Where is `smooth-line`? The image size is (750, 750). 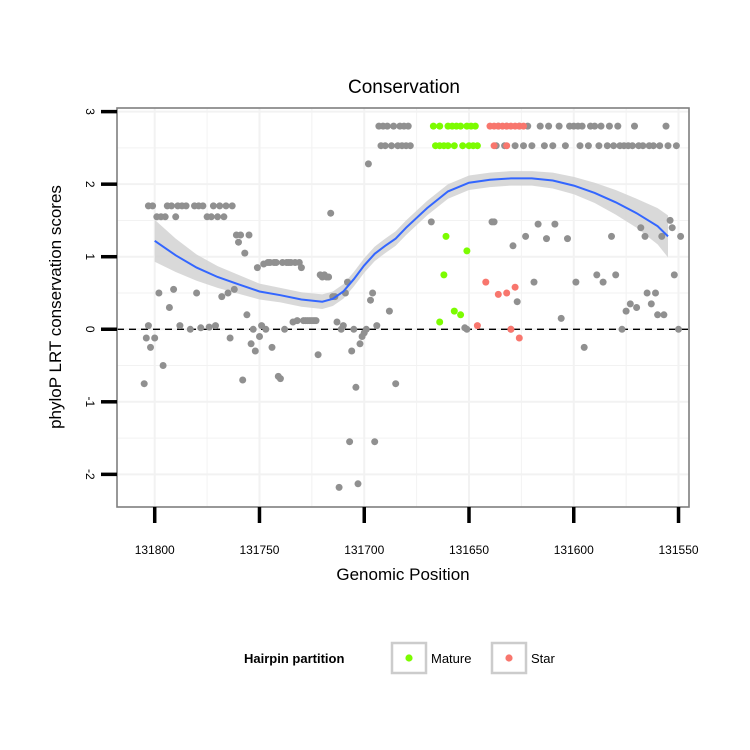 smooth-line is located at coordinates (411, 240).